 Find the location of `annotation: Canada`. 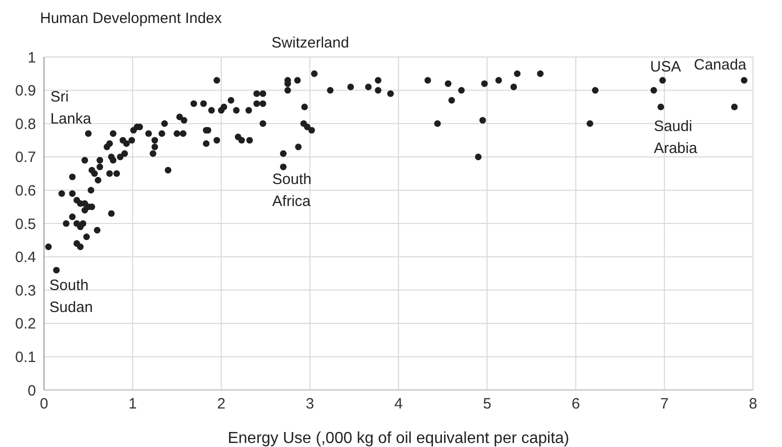

annotation: Canada is located at coordinates (721, 65).